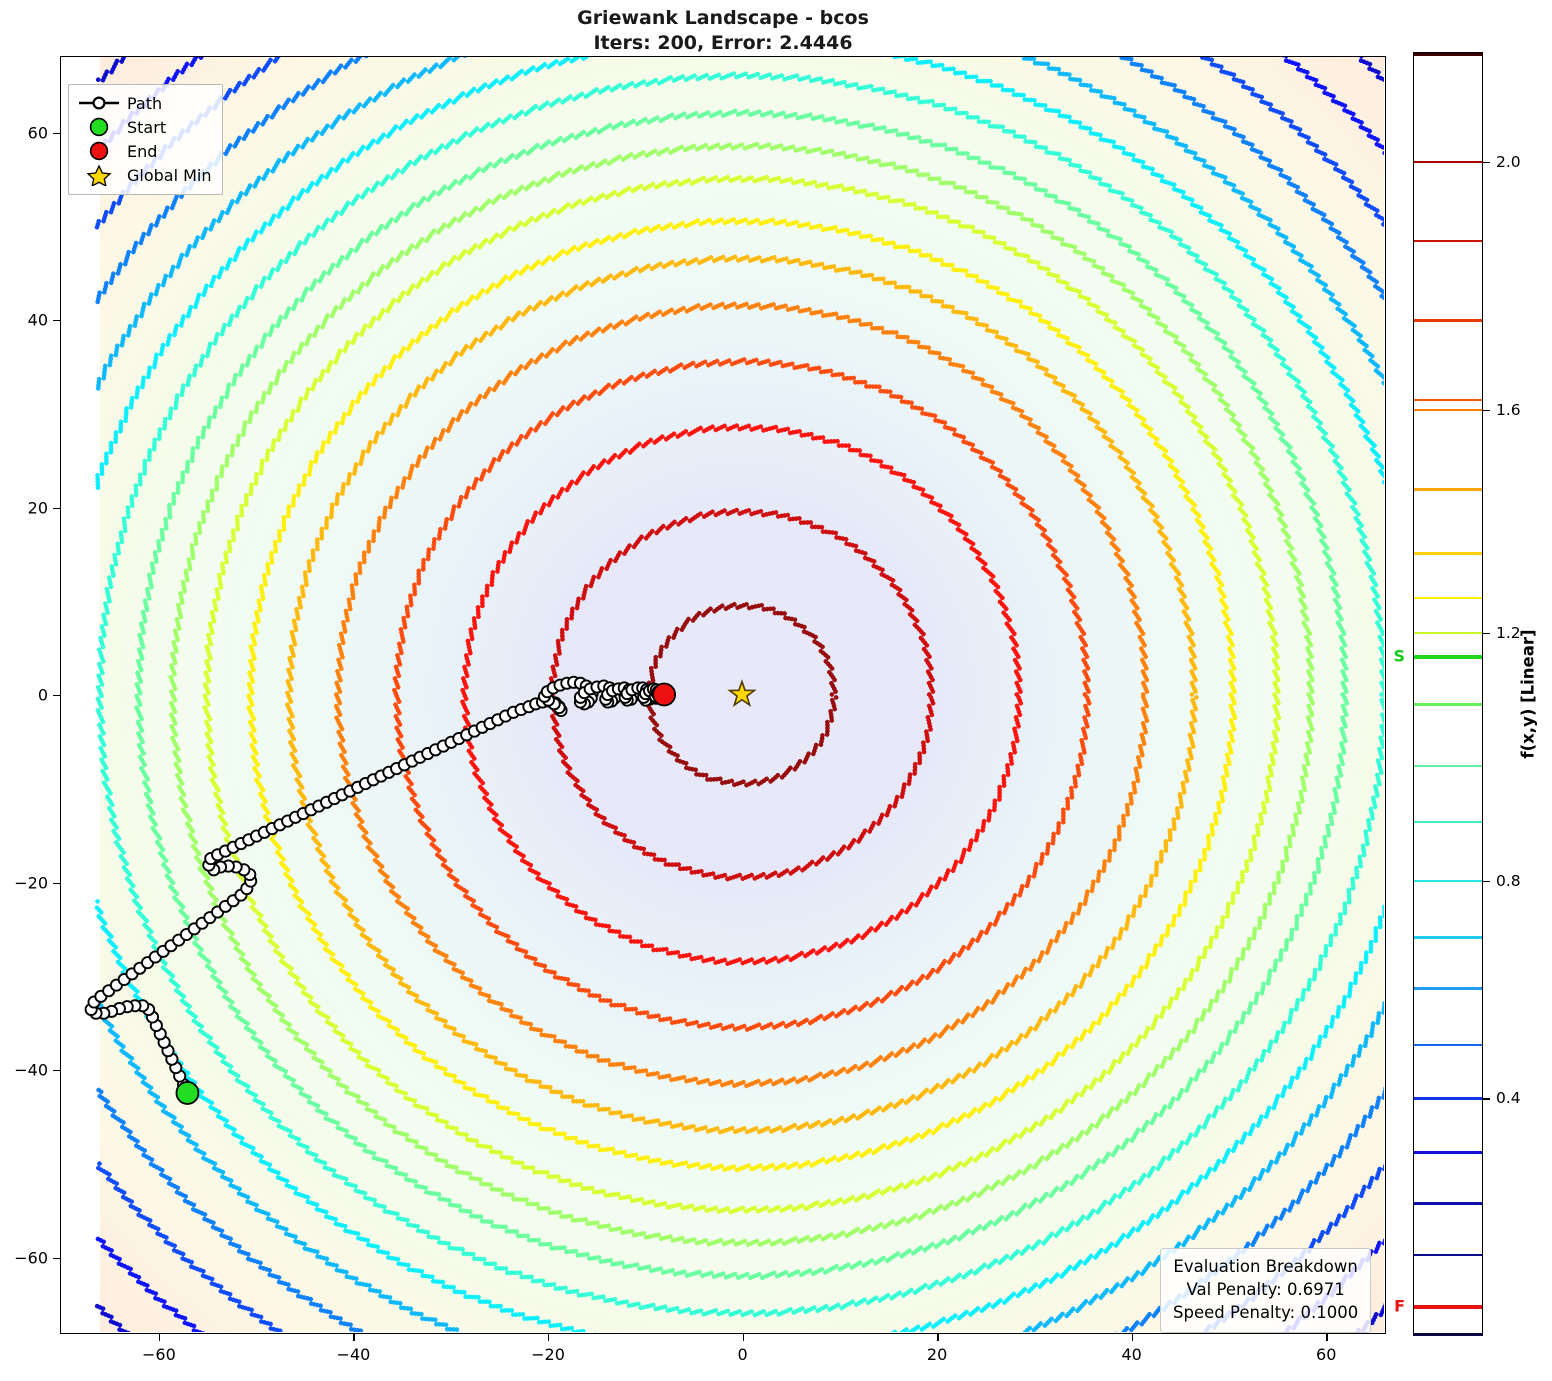 This screenshot has height=1381, width=1552. I want to click on yellow-star-icon, so click(99, 176).